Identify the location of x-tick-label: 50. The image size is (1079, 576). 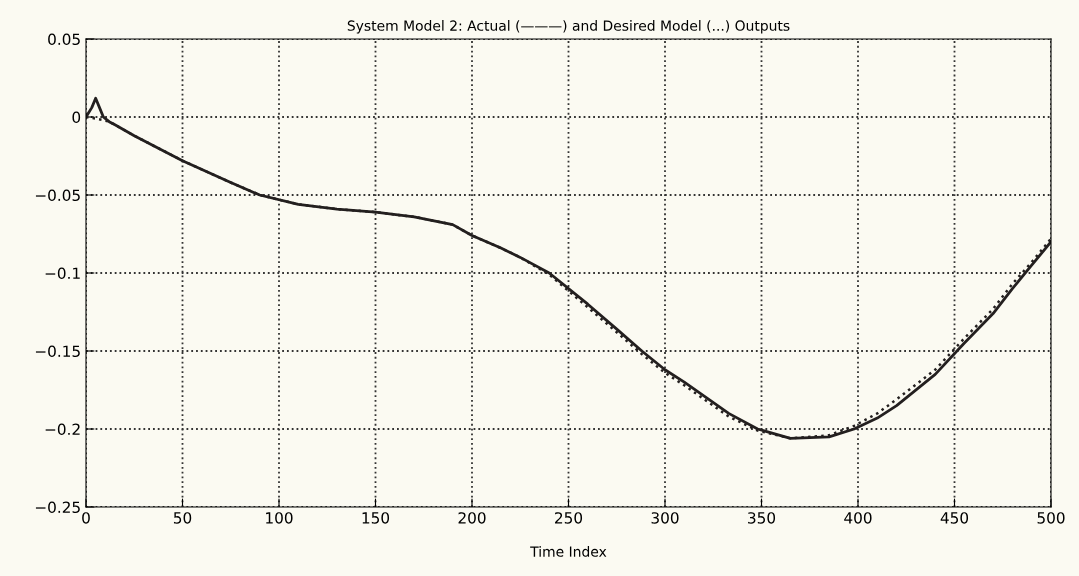
(182, 518).